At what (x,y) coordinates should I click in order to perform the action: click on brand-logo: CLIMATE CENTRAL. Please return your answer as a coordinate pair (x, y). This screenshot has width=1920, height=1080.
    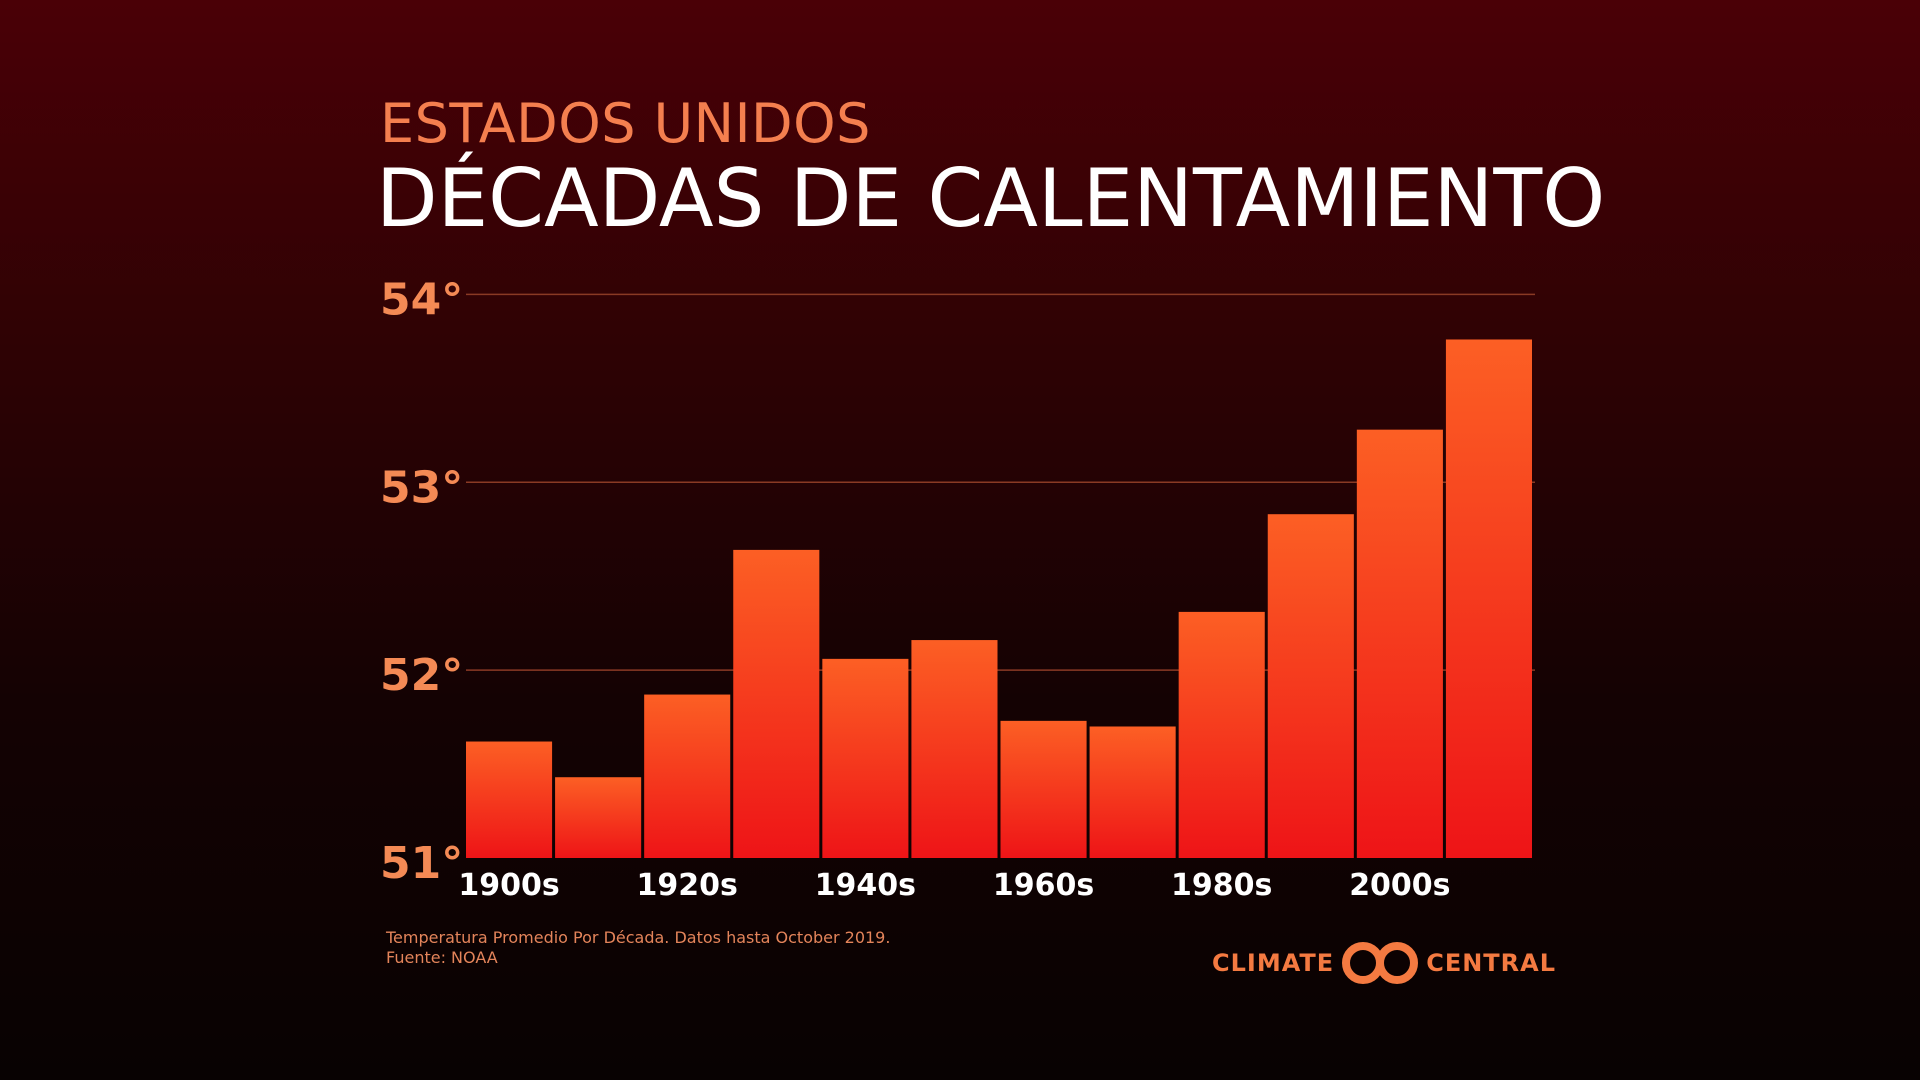
    Looking at the image, I should click on (1384, 963).